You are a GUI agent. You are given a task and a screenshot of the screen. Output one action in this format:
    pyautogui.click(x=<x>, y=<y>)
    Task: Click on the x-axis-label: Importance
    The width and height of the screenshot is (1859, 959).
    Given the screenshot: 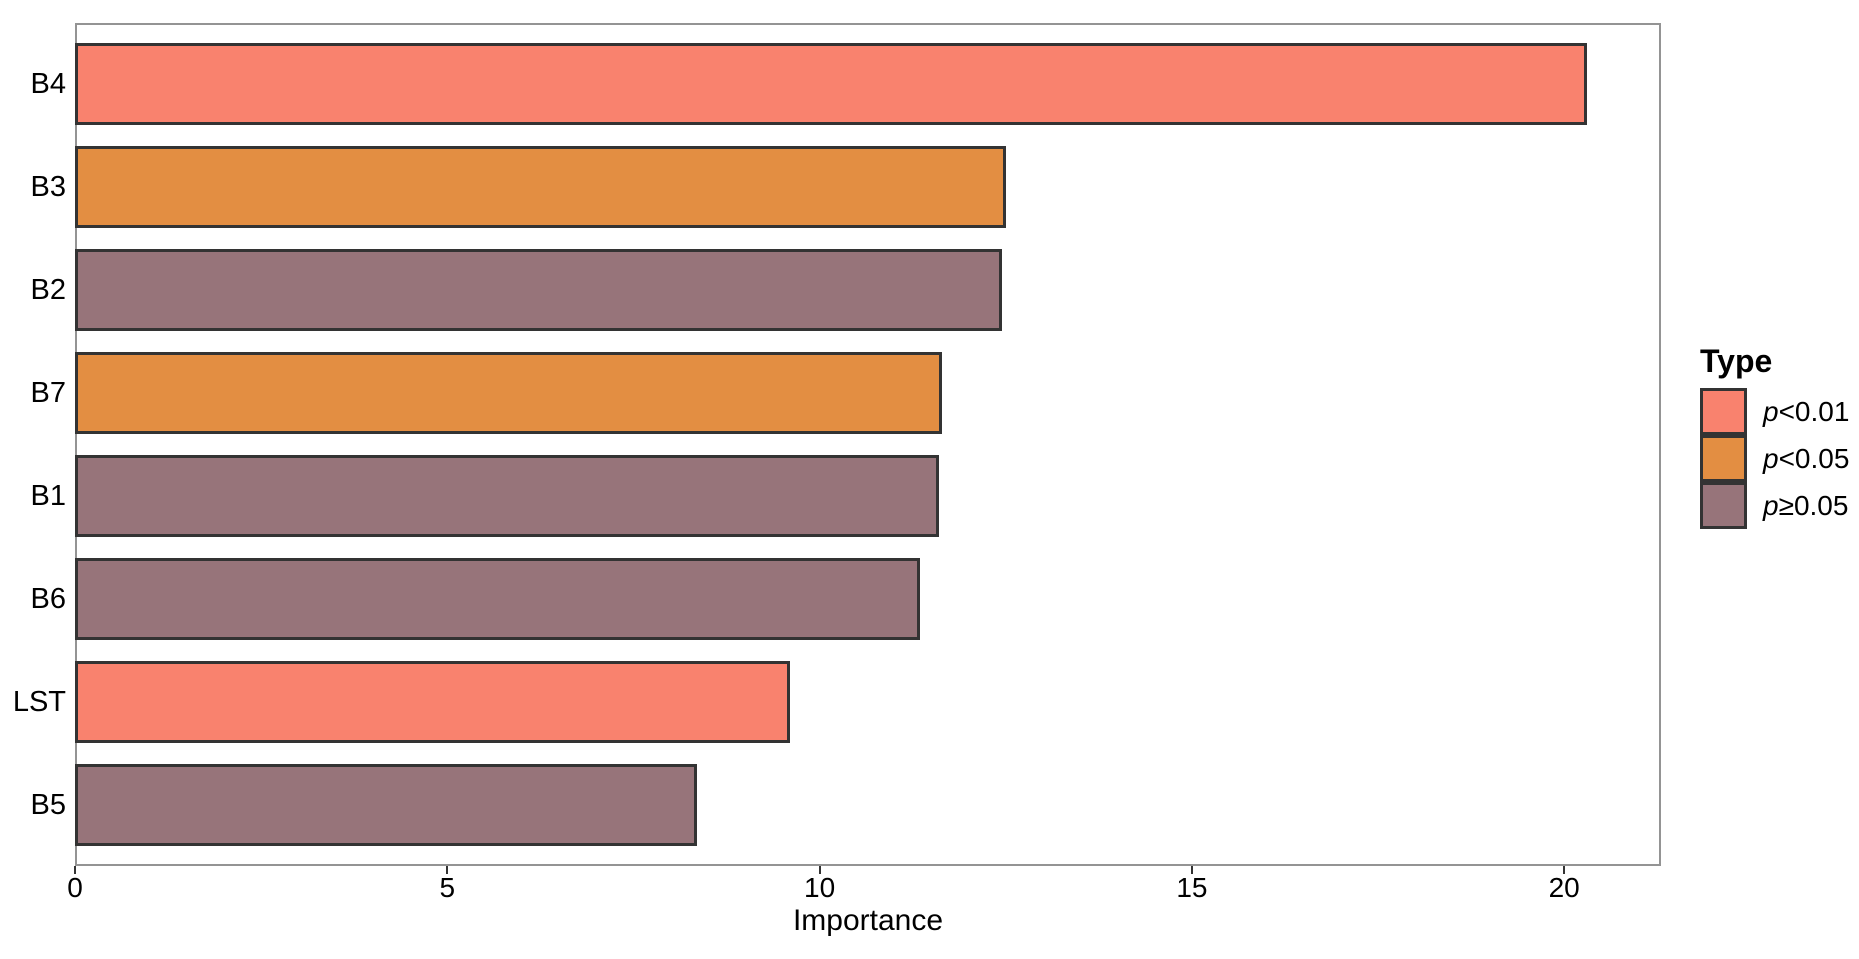 What is the action you would take?
    pyautogui.click(x=868, y=920)
    